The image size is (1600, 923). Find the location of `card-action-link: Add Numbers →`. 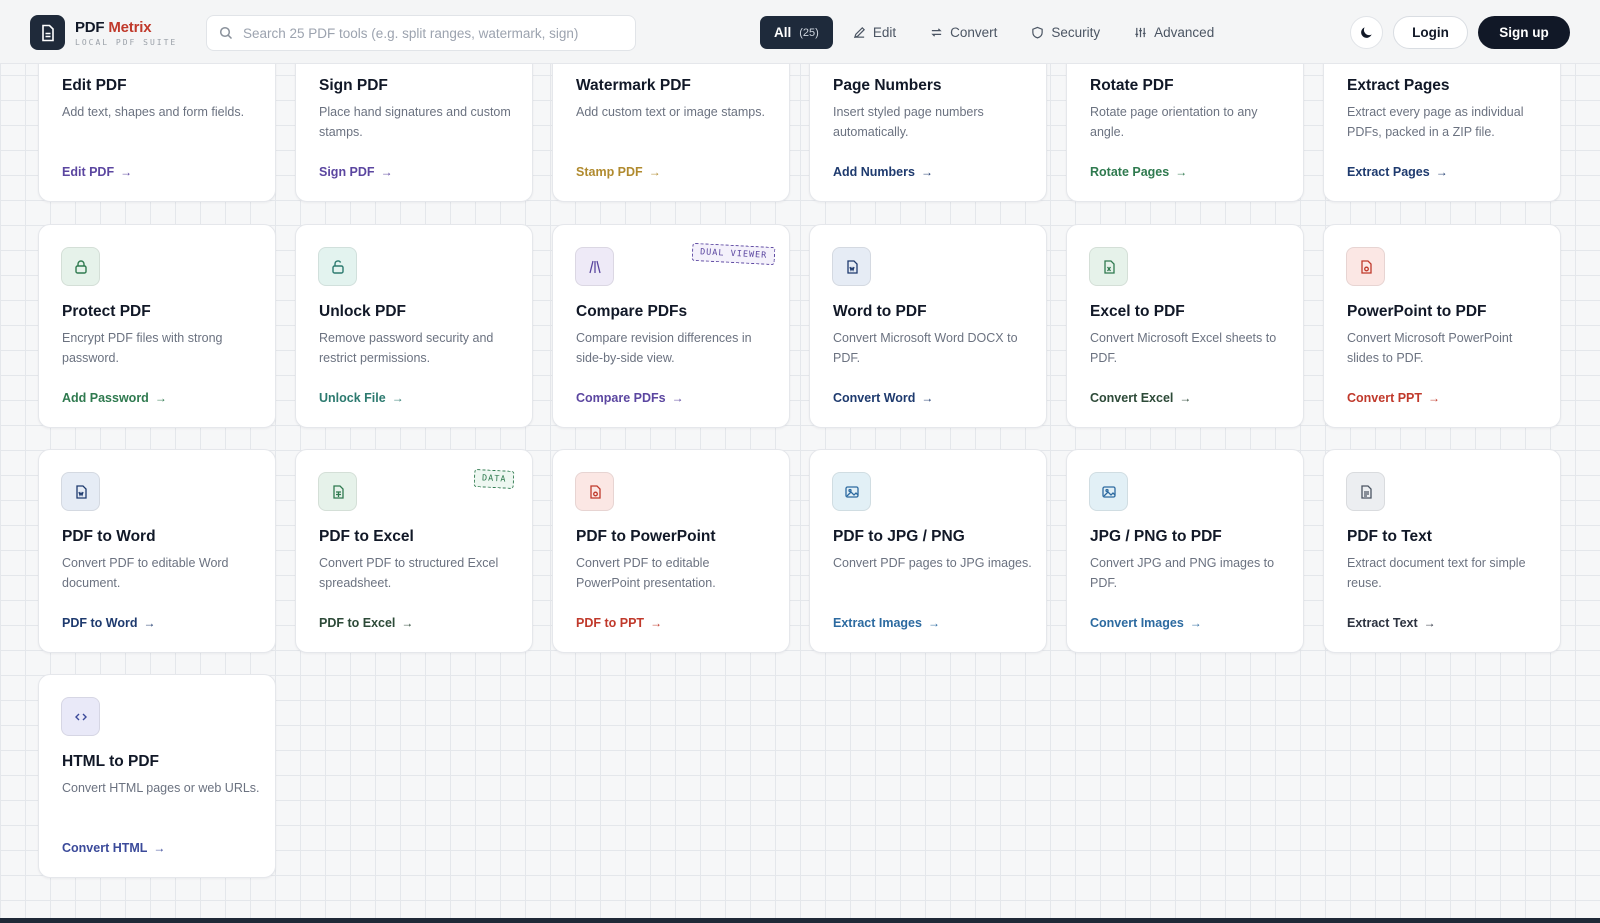

card-action-link: Add Numbers → is located at coordinates (883, 172).